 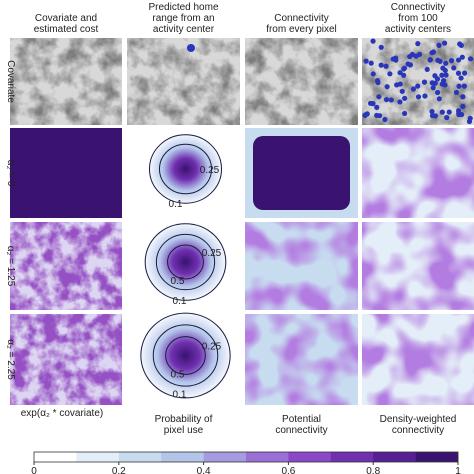 What do you see at coordinates (183, 7) in the screenshot?
I see `column-header: Predicted home` at bounding box center [183, 7].